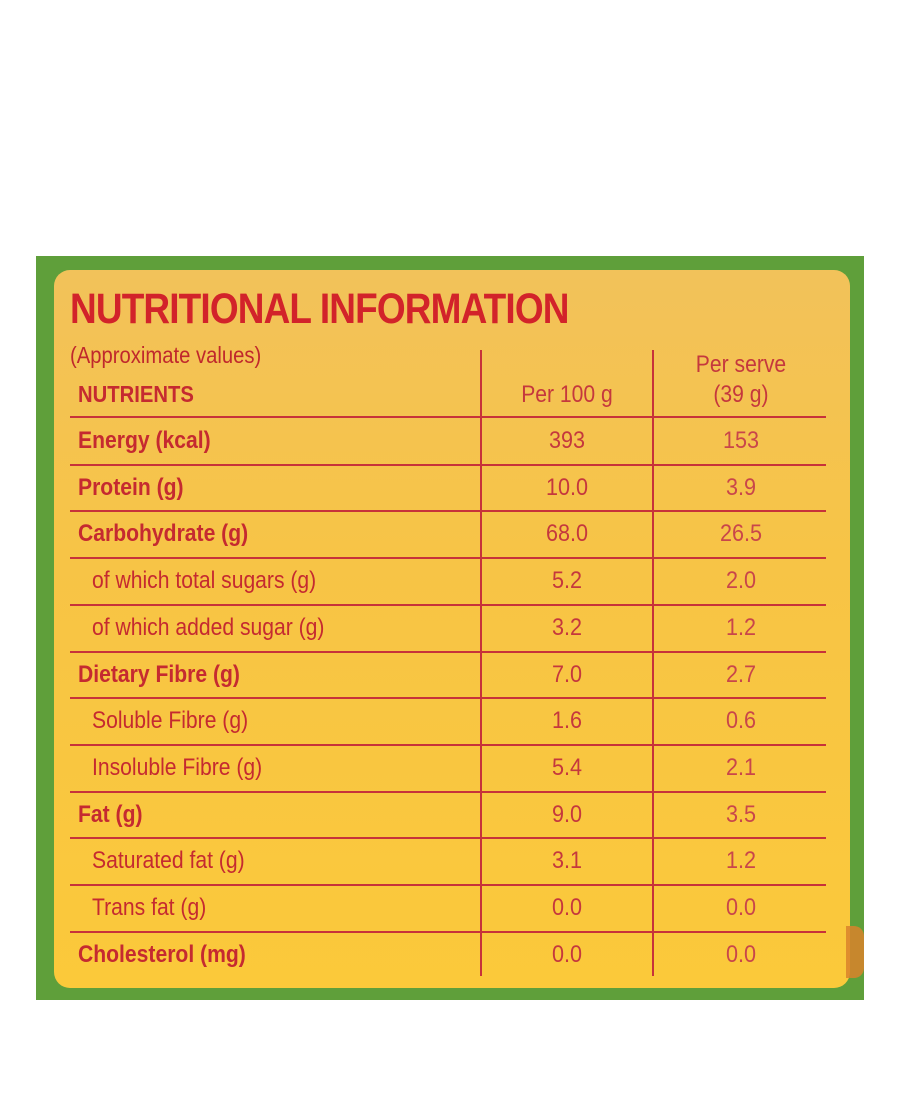 The width and height of the screenshot is (900, 1100). What do you see at coordinates (741, 487) in the screenshot?
I see `per-serve-value: 3.9` at bounding box center [741, 487].